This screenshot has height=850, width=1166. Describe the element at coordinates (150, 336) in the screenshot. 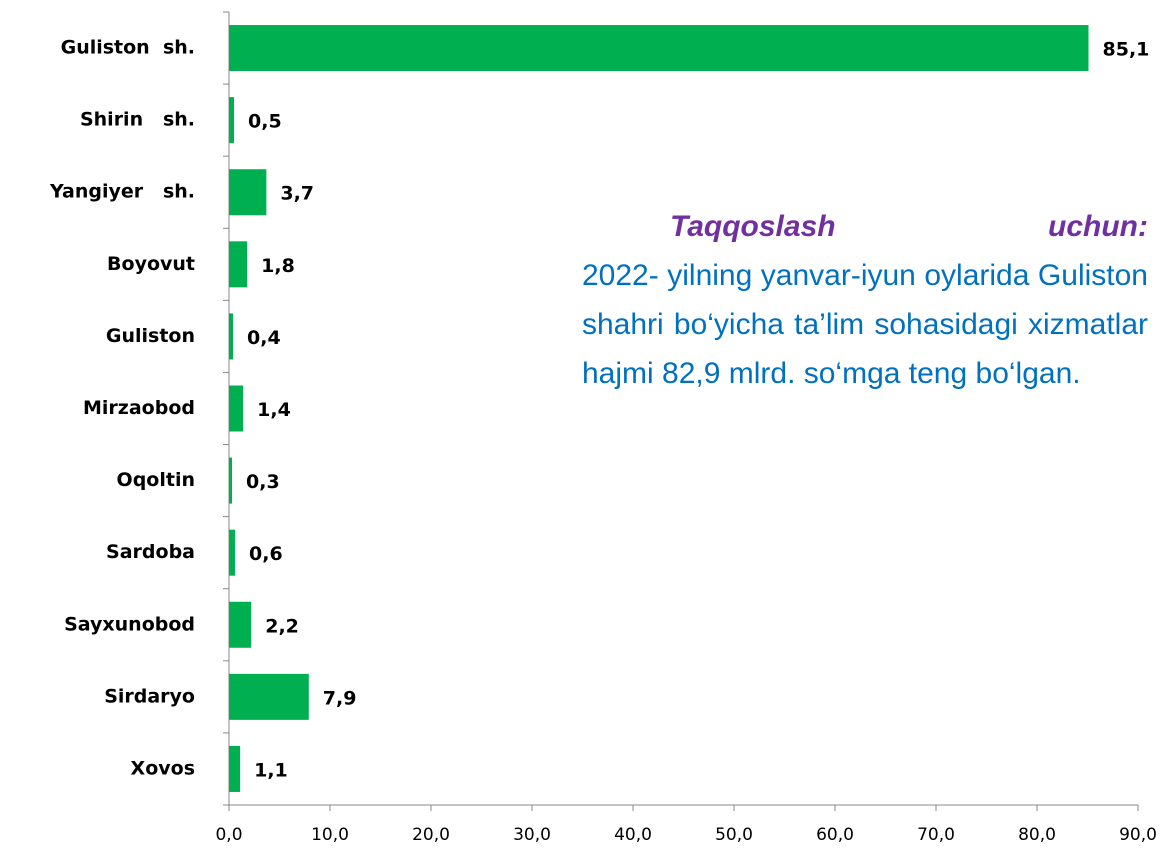

I see `y-tick-label: Guliston` at that location.